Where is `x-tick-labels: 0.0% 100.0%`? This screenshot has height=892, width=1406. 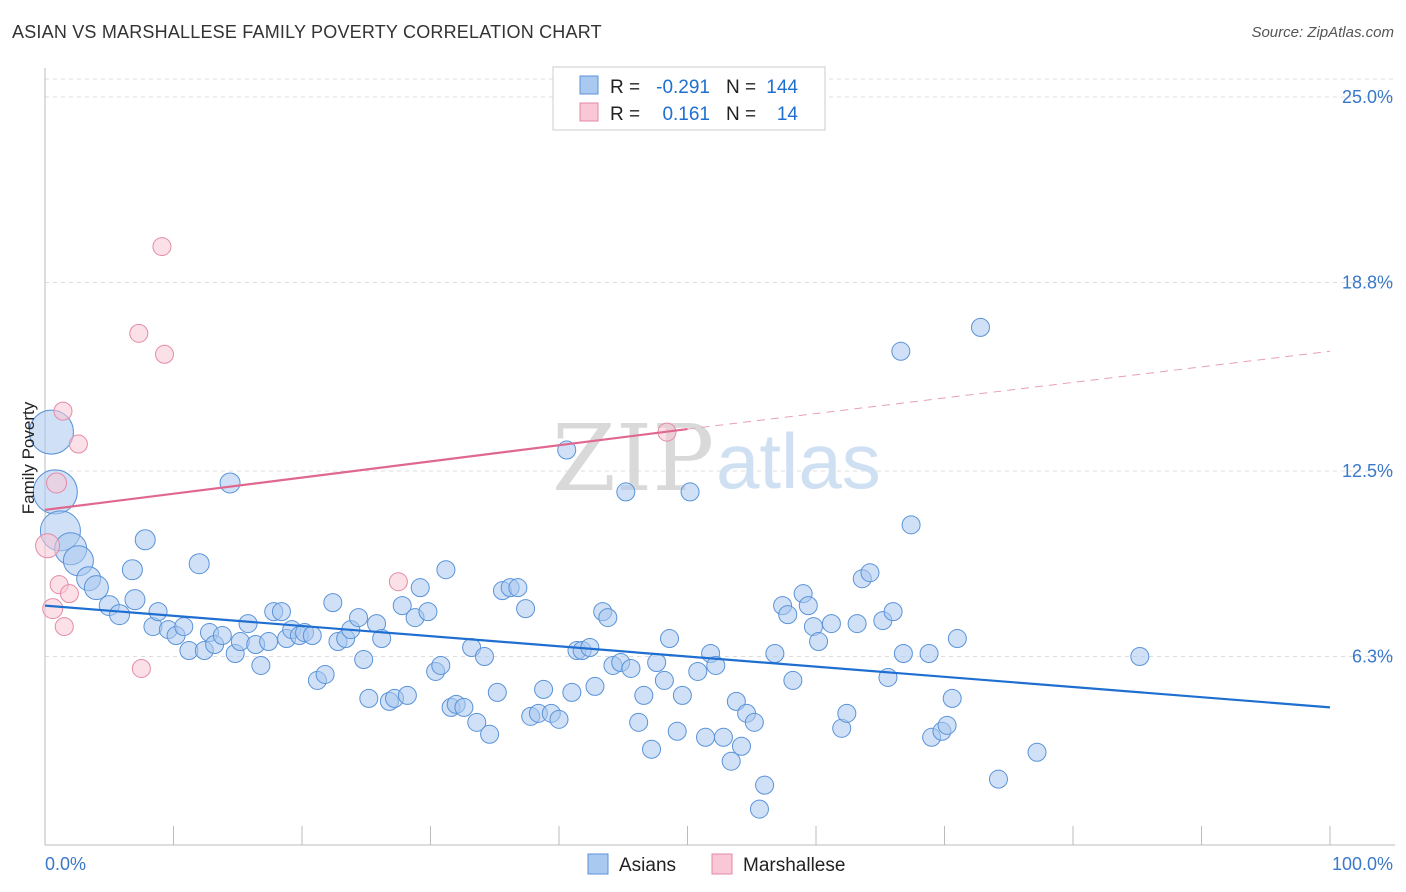
x-tick-labels: 0.0% 100.0% is located at coordinates (719, 864).